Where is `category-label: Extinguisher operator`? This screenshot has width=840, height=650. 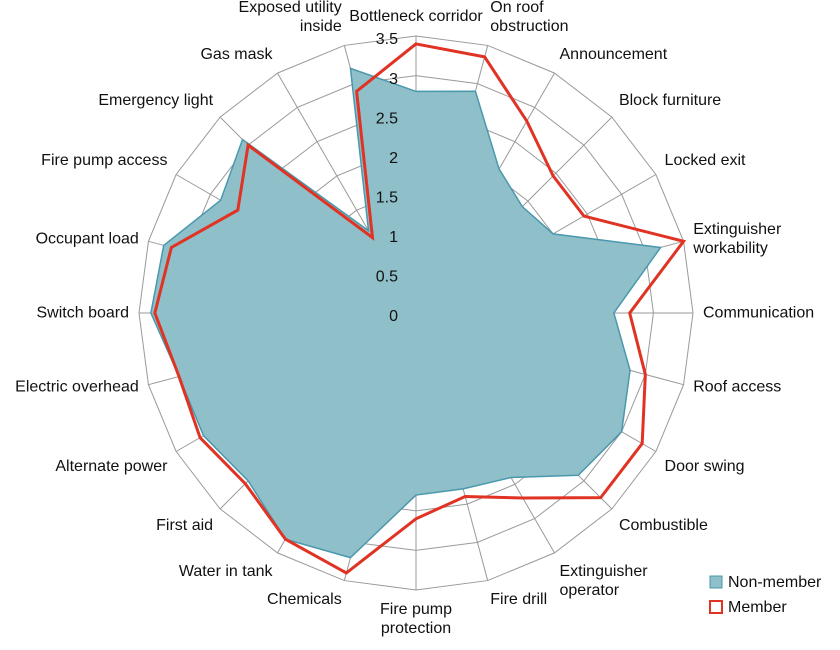
category-label: Extinguisher operator is located at coordinates (603, 580).